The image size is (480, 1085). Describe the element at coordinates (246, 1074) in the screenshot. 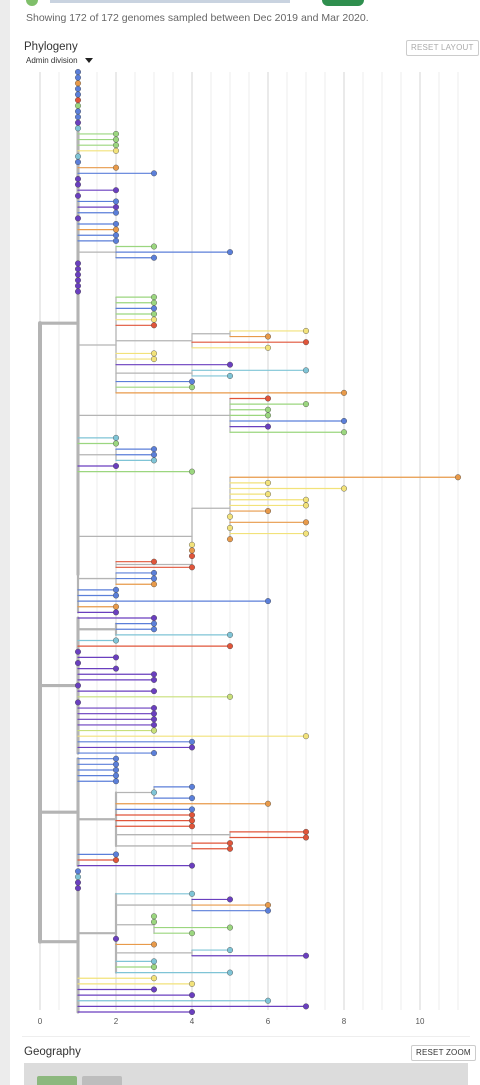

I see `map-area` at that location.